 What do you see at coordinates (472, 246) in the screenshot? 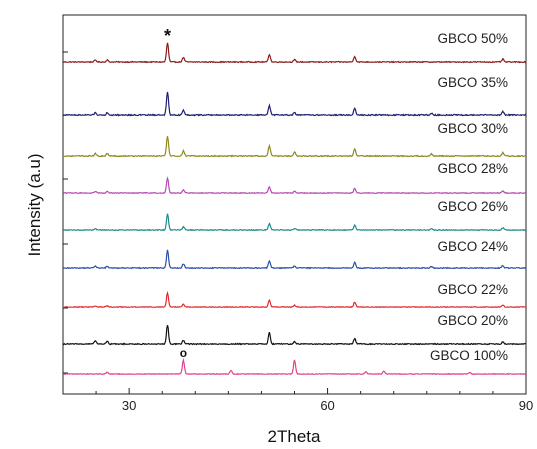
I see `series-label-5: GBCO 24%` at bounding box center [472, 246].